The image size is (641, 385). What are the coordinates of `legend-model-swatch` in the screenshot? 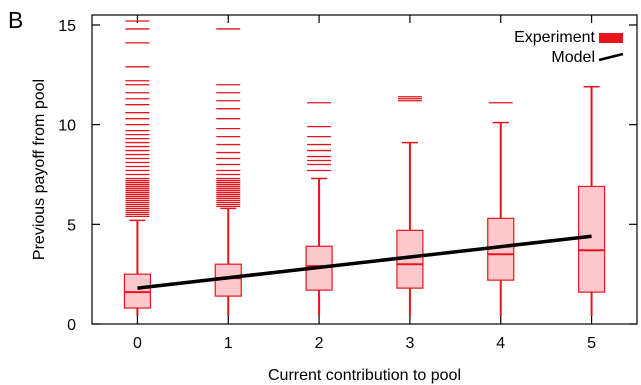 It's located at (611, 57).